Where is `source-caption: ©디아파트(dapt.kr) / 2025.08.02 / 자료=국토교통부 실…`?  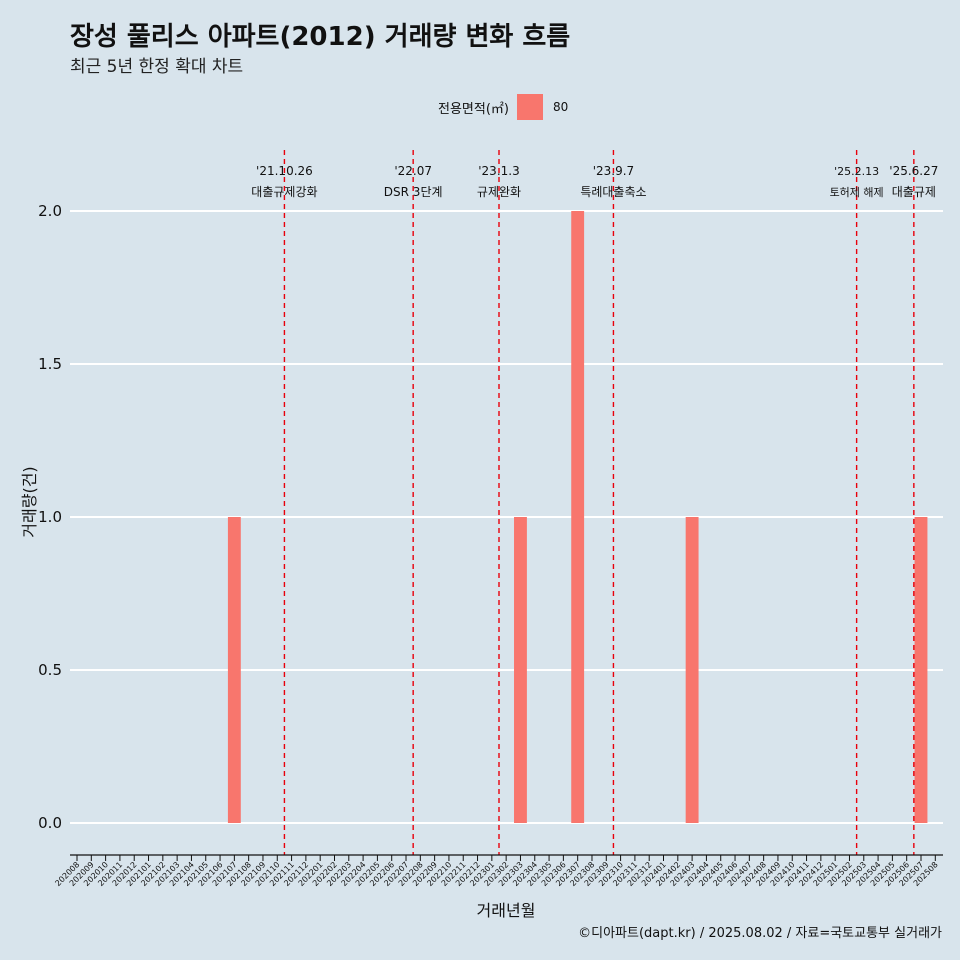 source-caption: ©디아파트(dapt.kr) / 2025.08.02 / 자료=국토교통부 실… is located at coordinates (760, 933).